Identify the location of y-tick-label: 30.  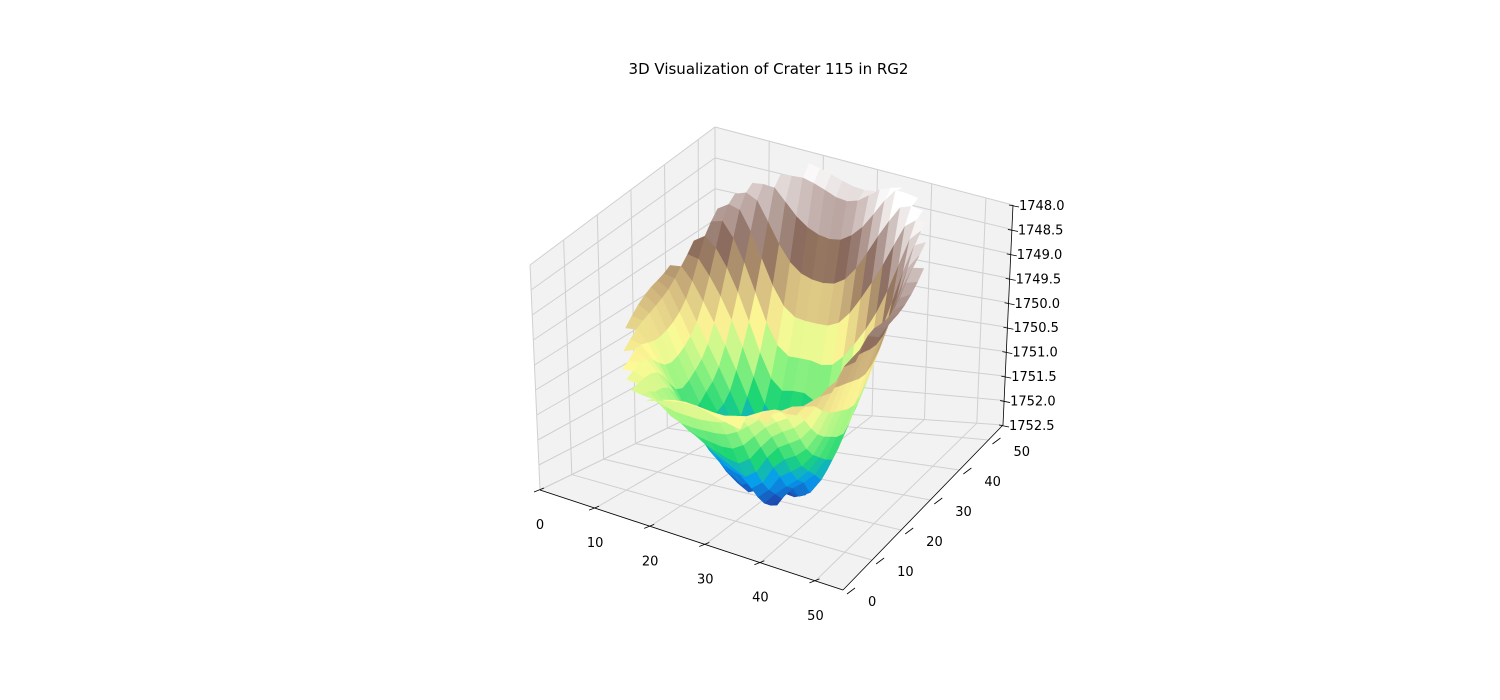
(963, 512).